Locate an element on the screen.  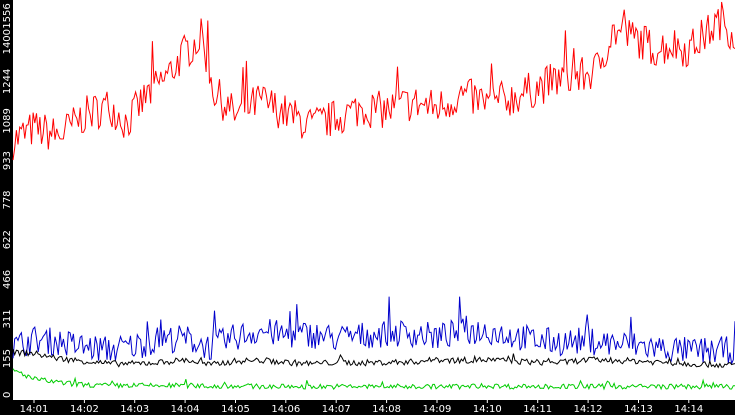
y-tick-label: 466 is located at coordinates (7, 279).